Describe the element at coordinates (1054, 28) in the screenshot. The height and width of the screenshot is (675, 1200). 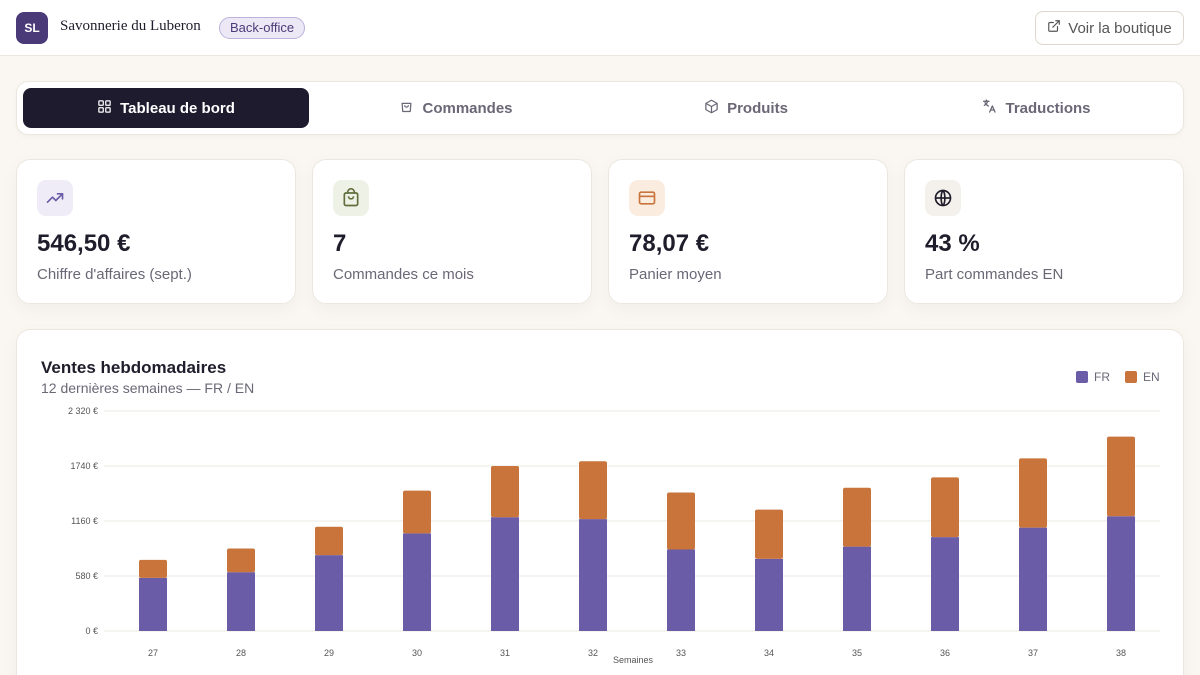
I see `external-link-icon` at that location.